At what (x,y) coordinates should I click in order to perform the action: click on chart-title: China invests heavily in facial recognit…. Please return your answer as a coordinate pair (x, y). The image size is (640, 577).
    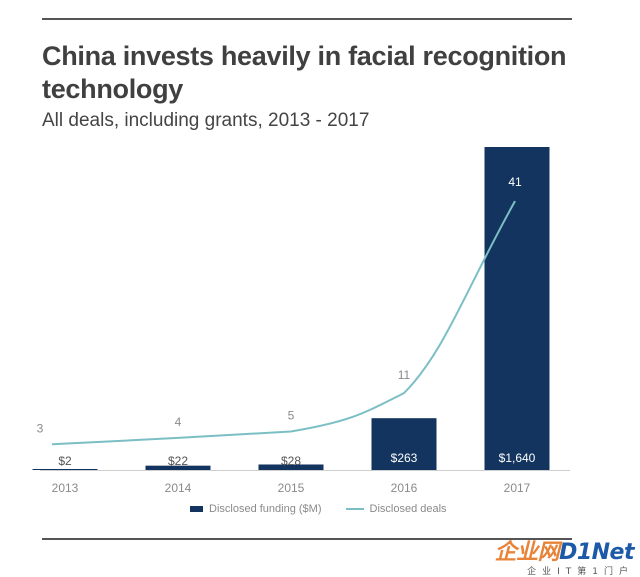
    Looking at the image, I should click on (304, 72).